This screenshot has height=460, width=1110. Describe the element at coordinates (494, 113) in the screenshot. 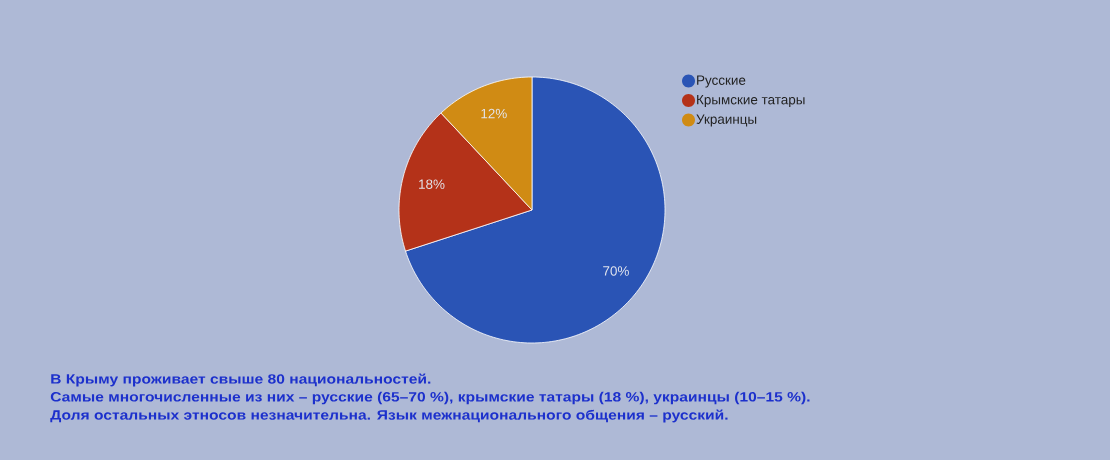

I see `data-label: 12%` at that location.